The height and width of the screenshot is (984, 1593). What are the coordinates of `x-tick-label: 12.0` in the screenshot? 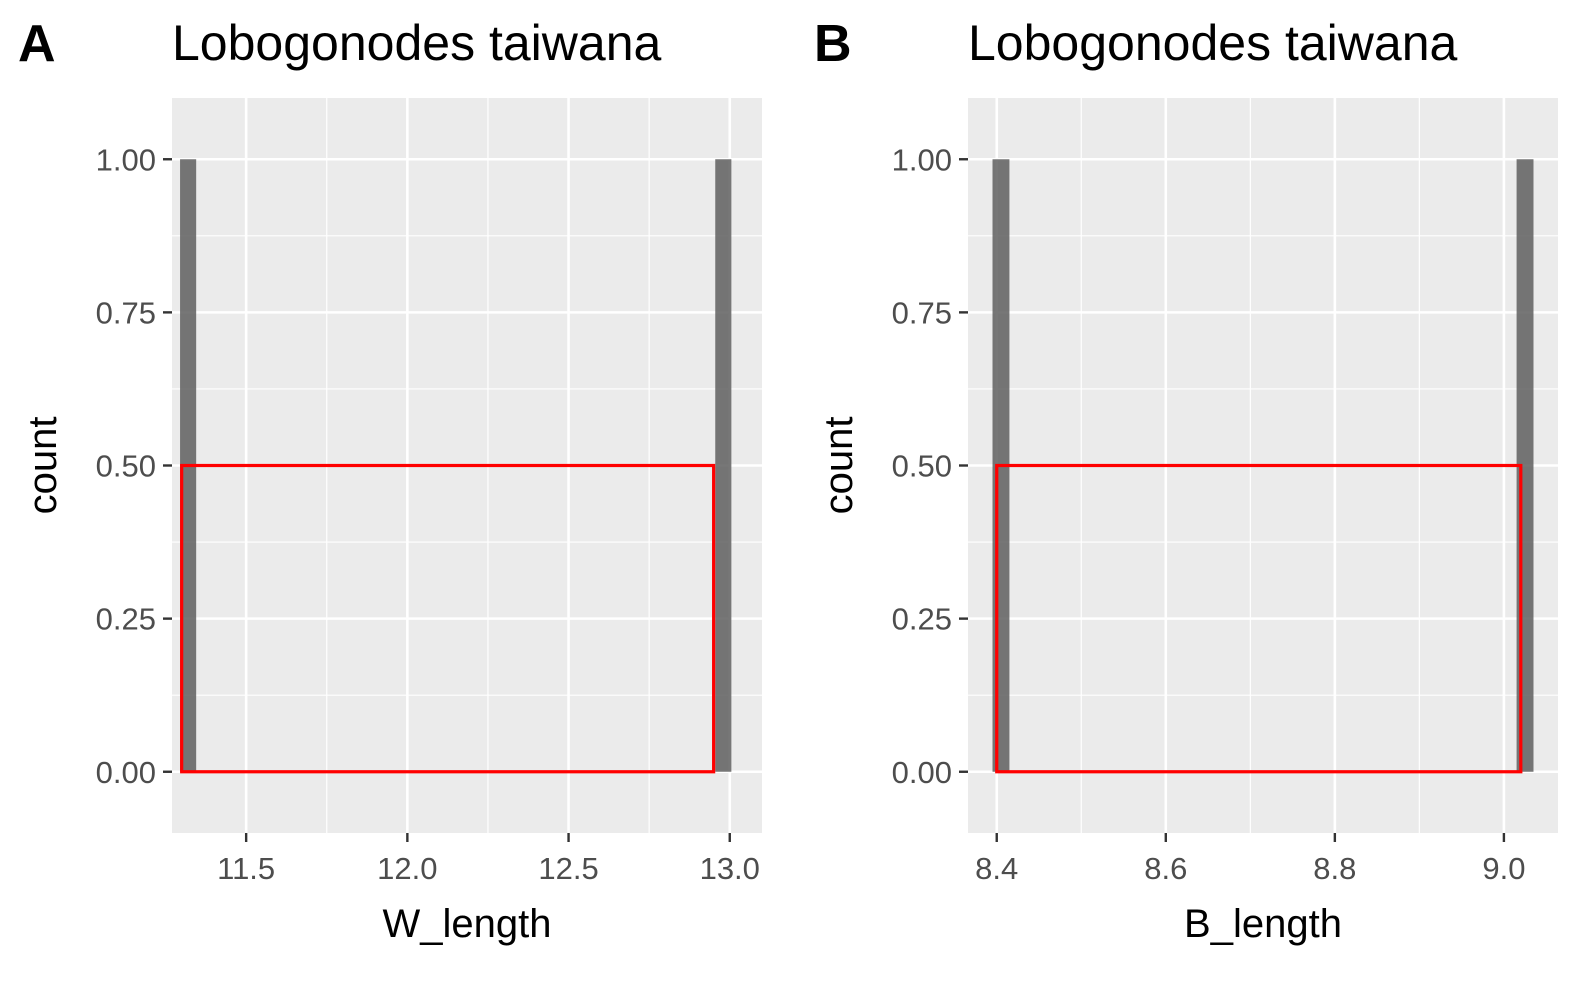 It's located at (407, 868).